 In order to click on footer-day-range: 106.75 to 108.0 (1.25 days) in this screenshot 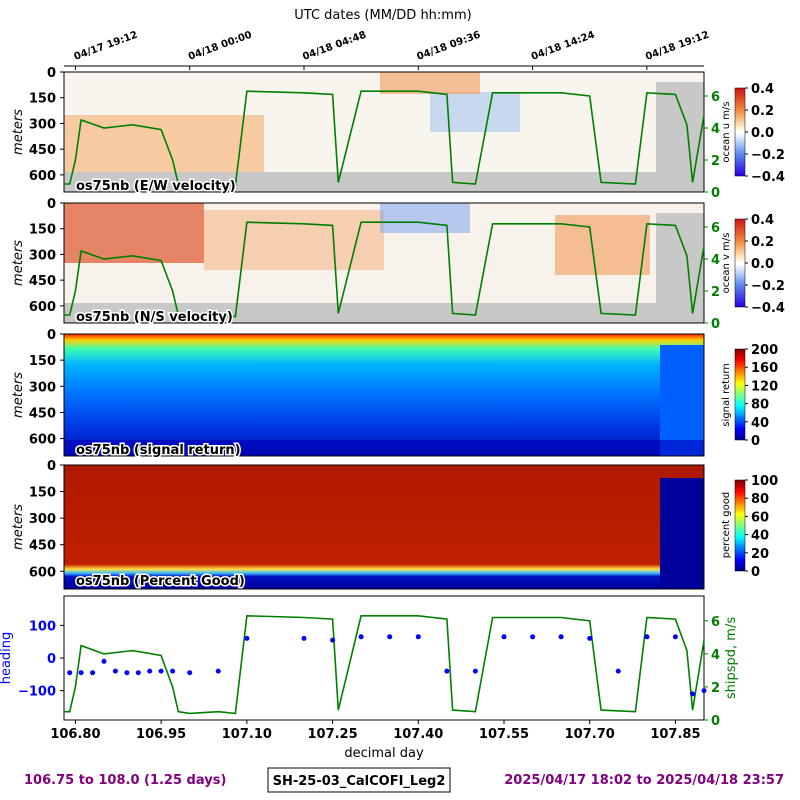, I will do `click(125, 780)`.